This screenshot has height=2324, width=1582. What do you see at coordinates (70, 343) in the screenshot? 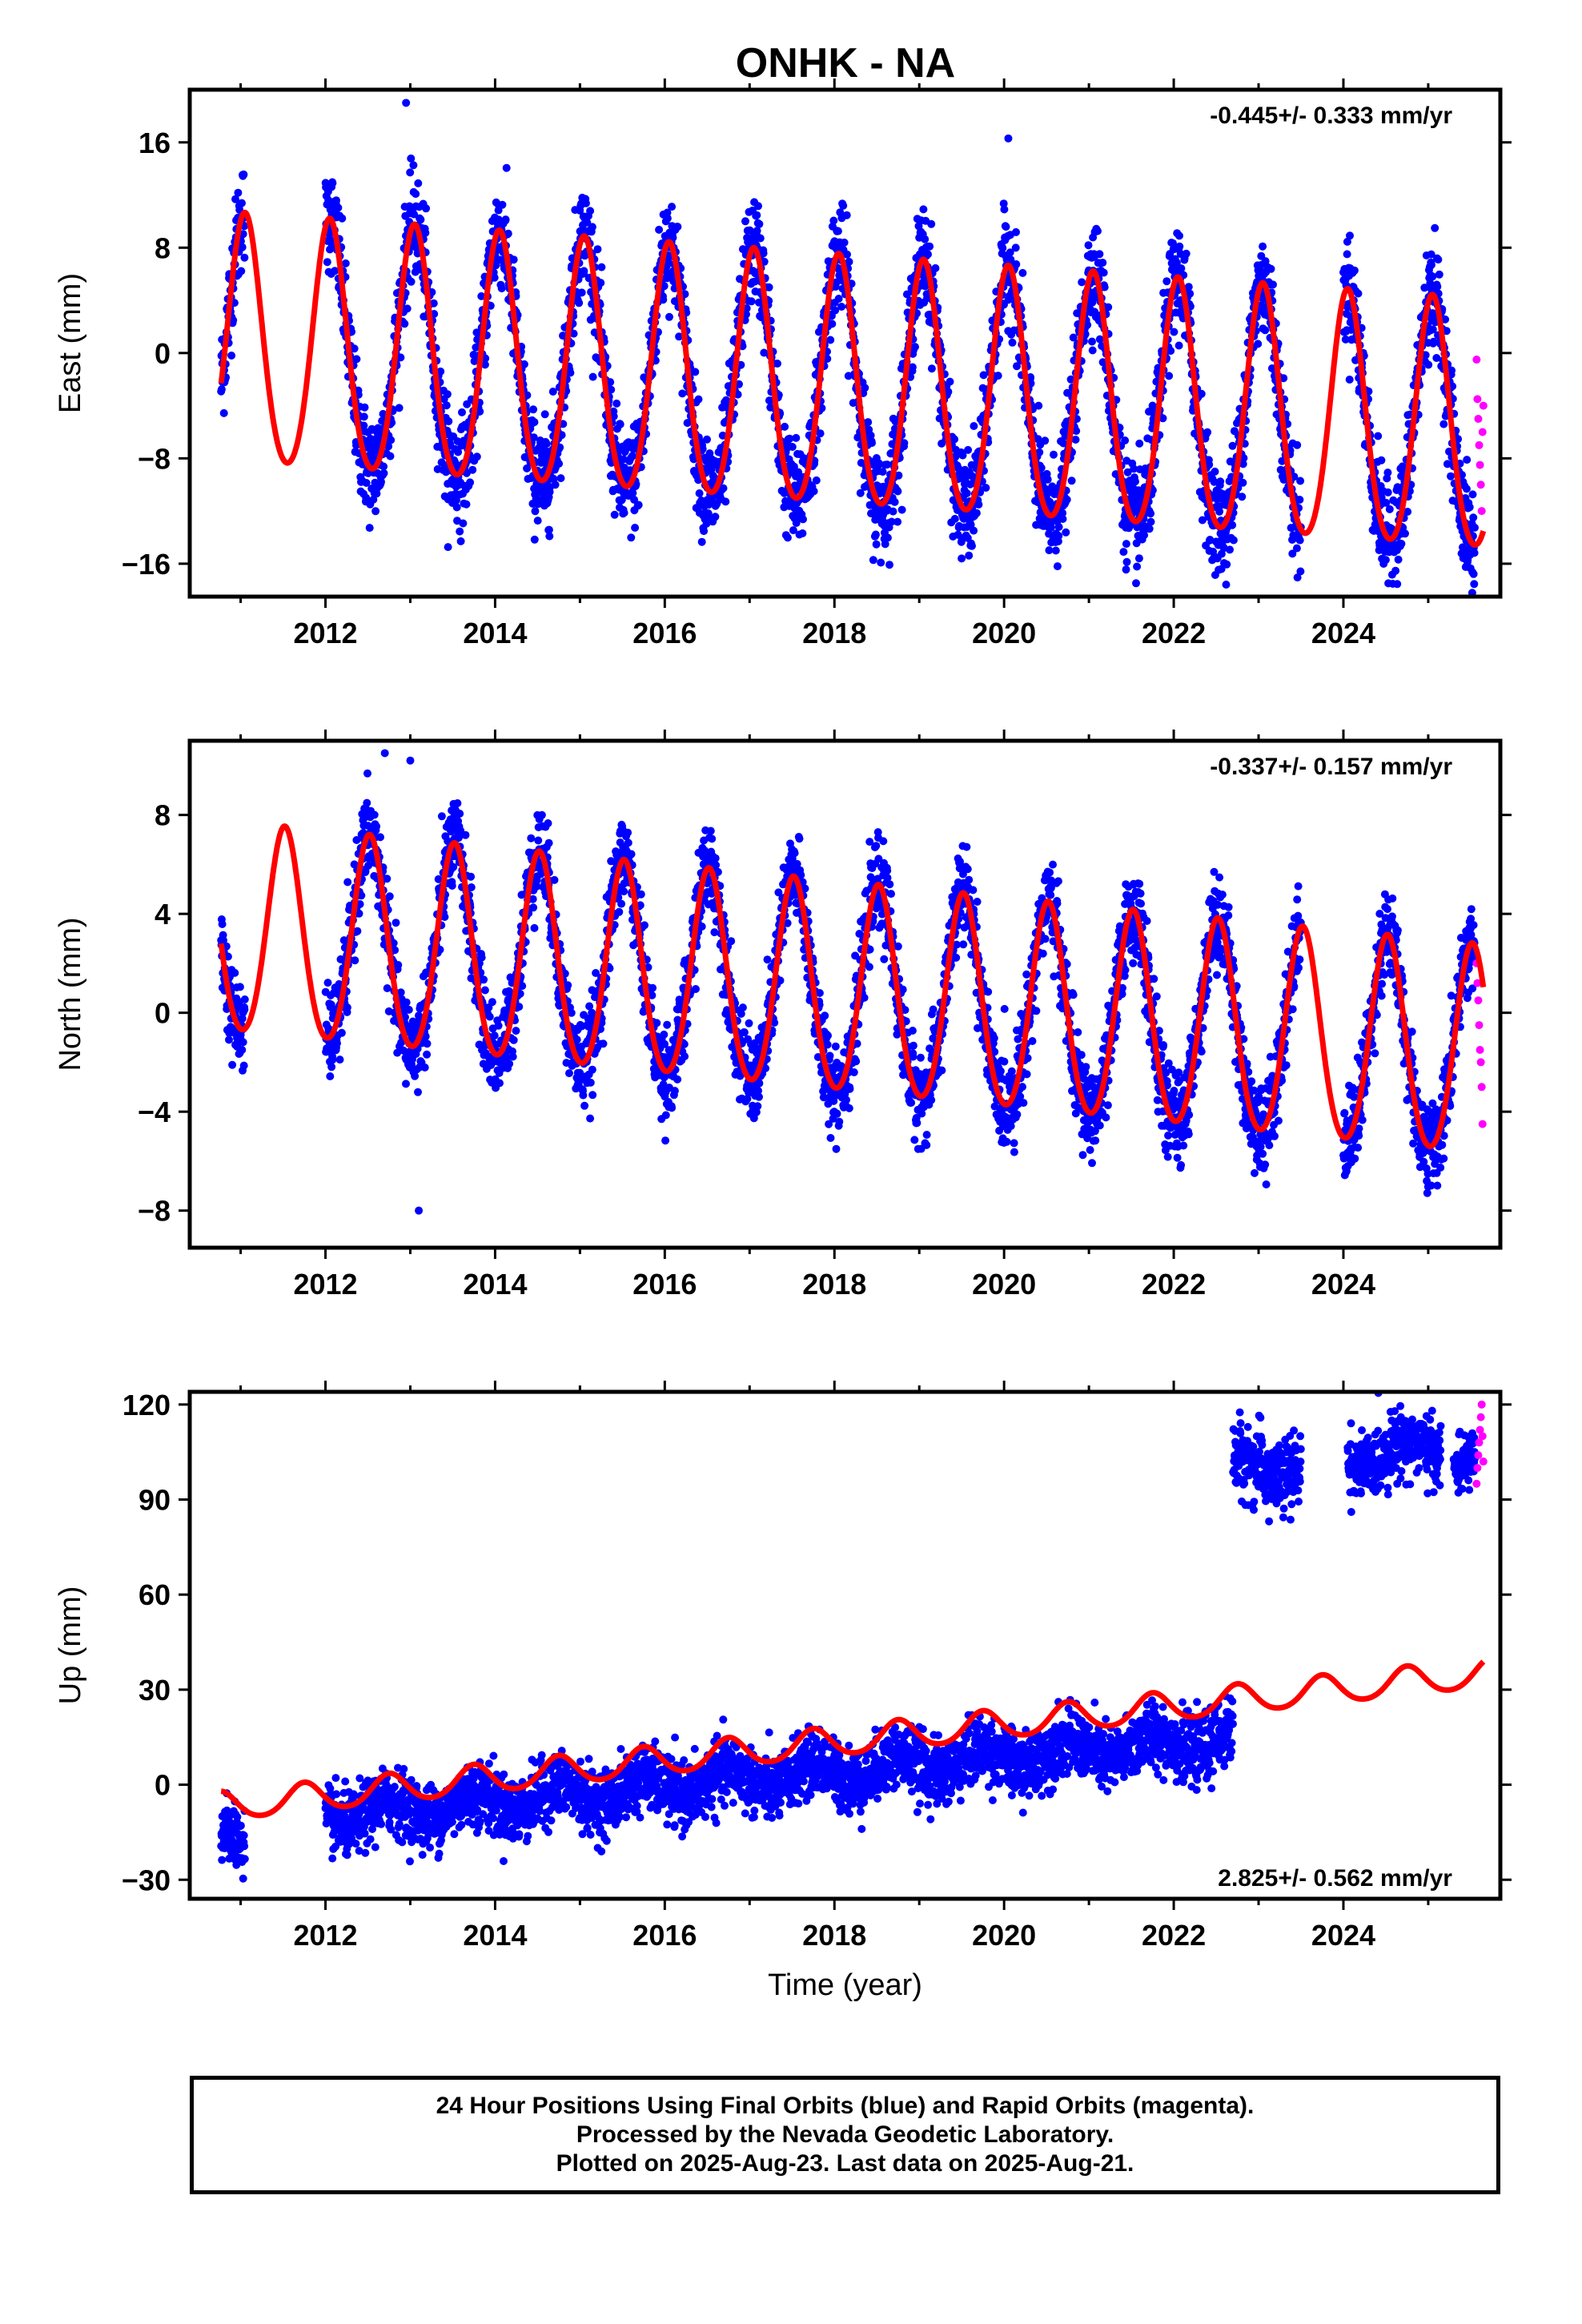
I see `y-axis-label-east: East (mm)` at bounding box center [70, 343].